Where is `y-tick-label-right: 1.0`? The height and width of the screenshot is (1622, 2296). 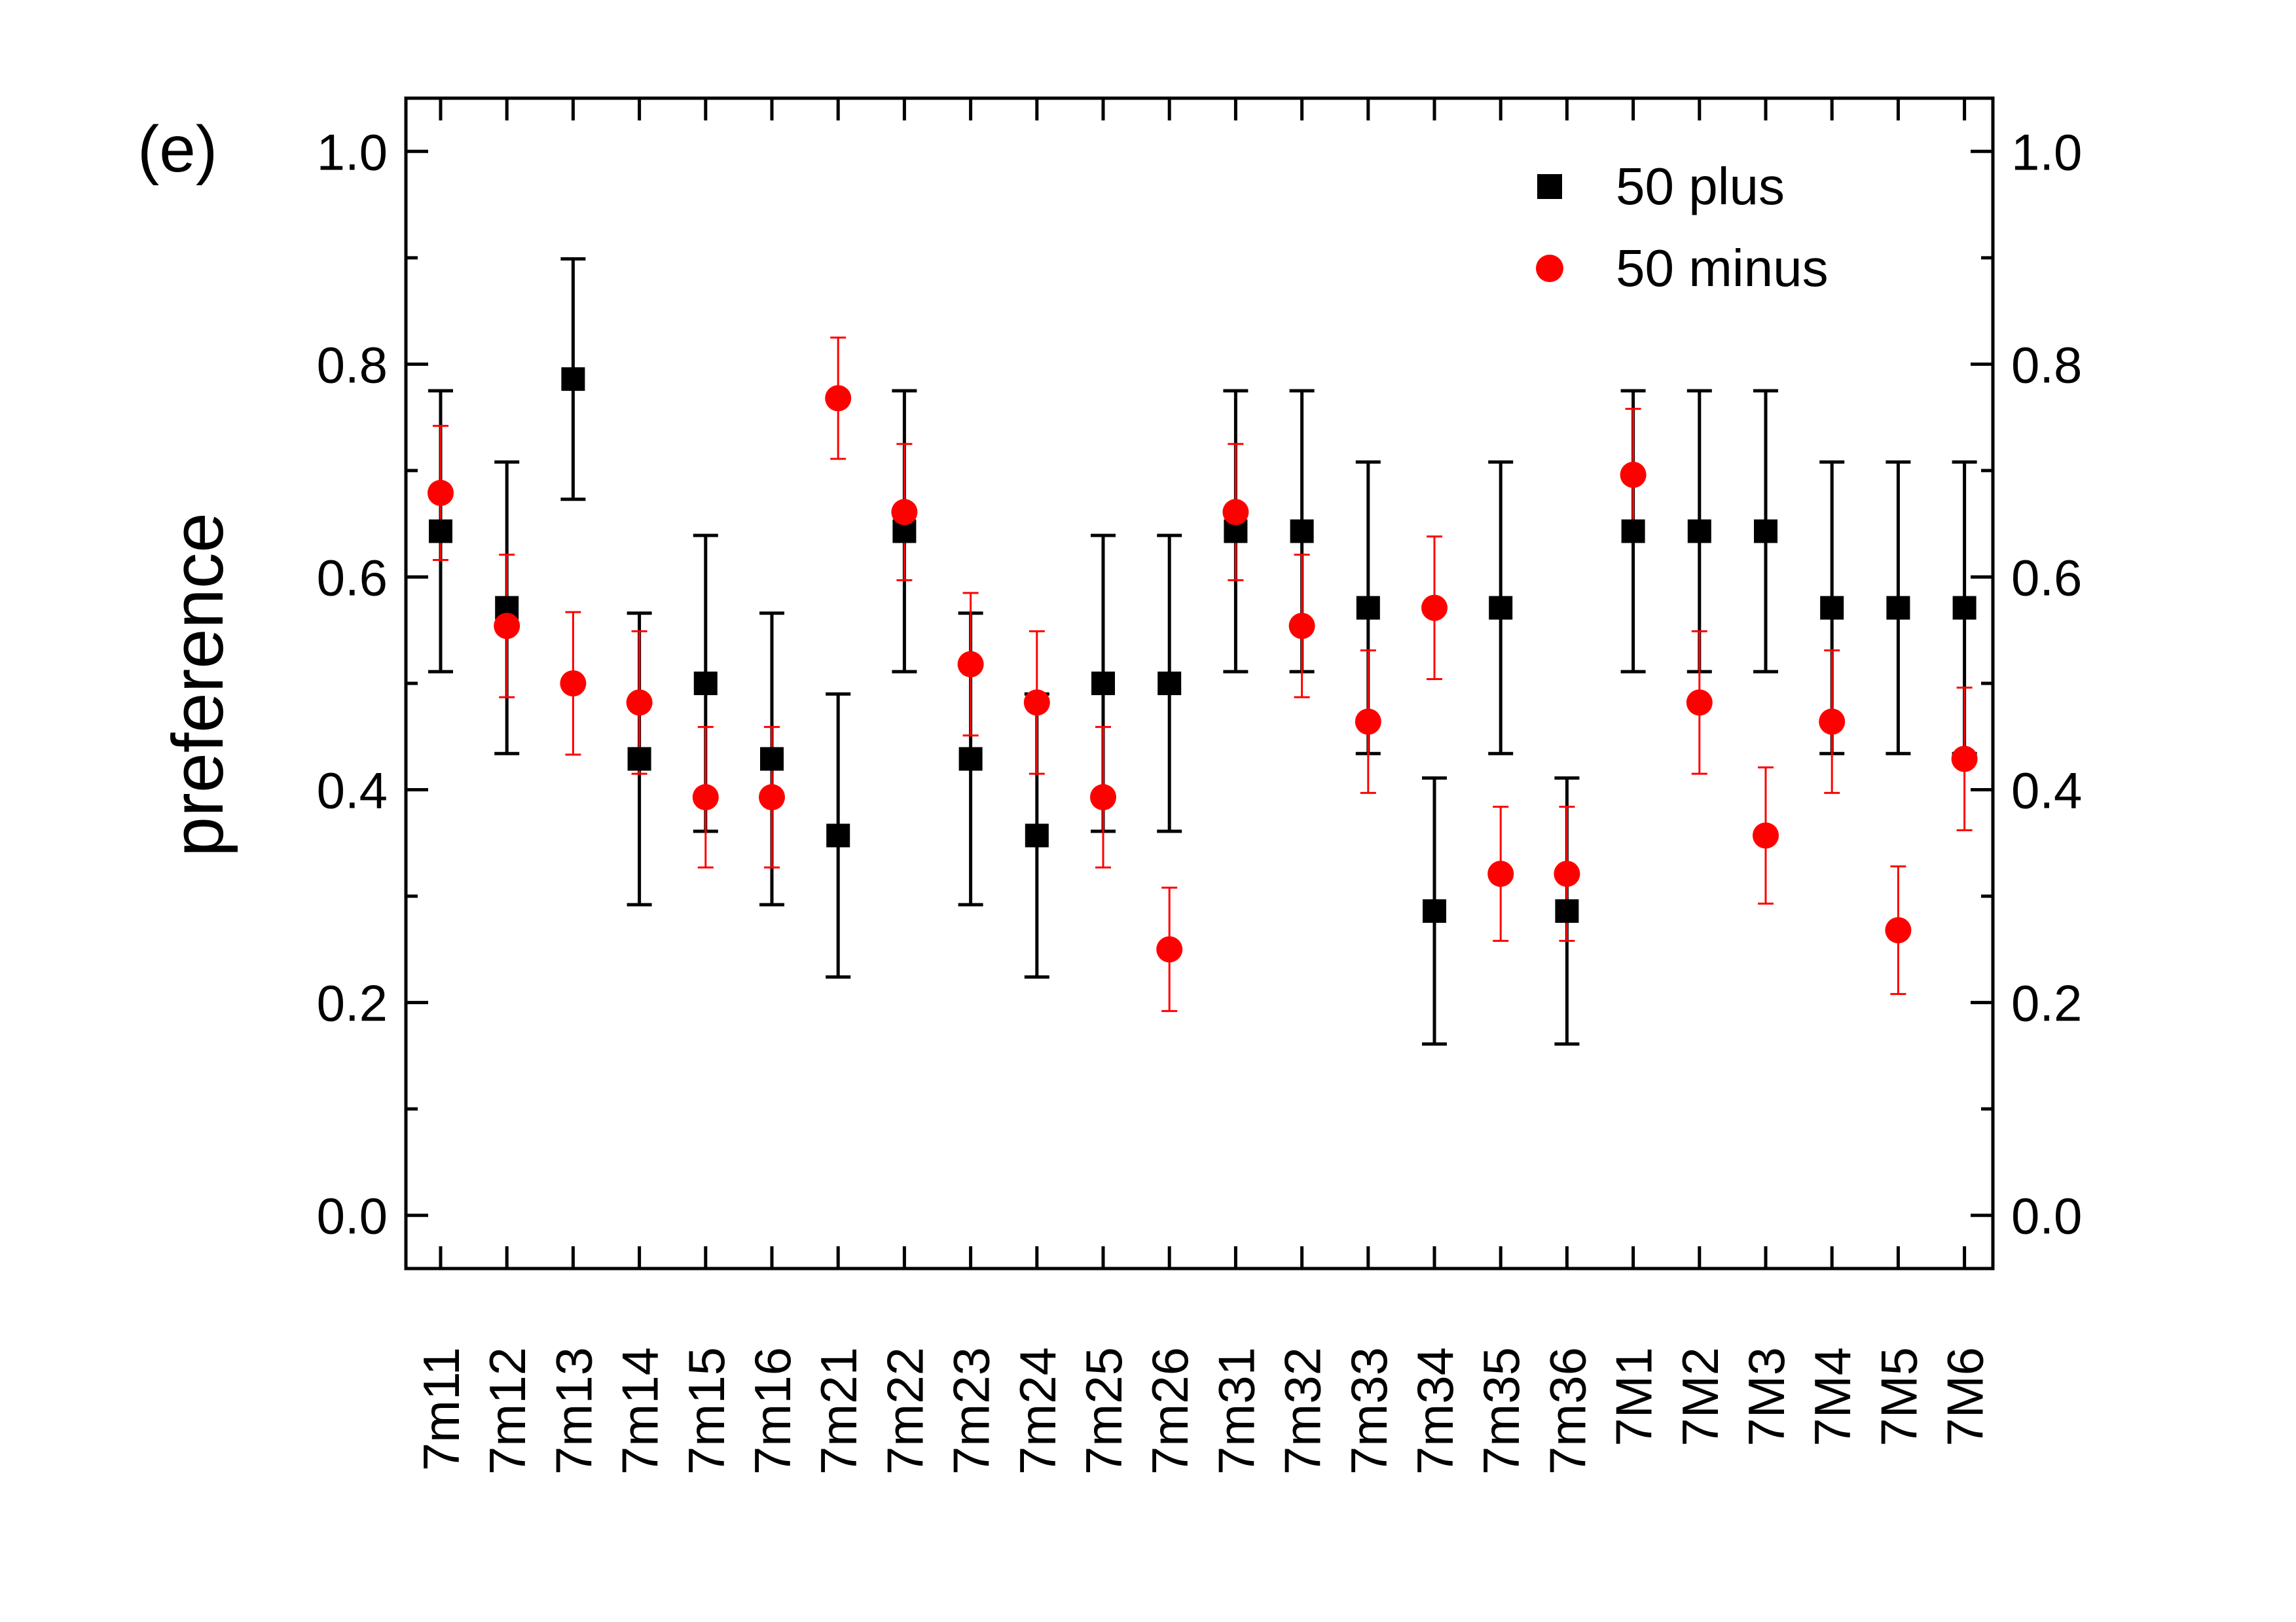 y-tick-label-right: 1.0 is located at coordinates (2046, 152).